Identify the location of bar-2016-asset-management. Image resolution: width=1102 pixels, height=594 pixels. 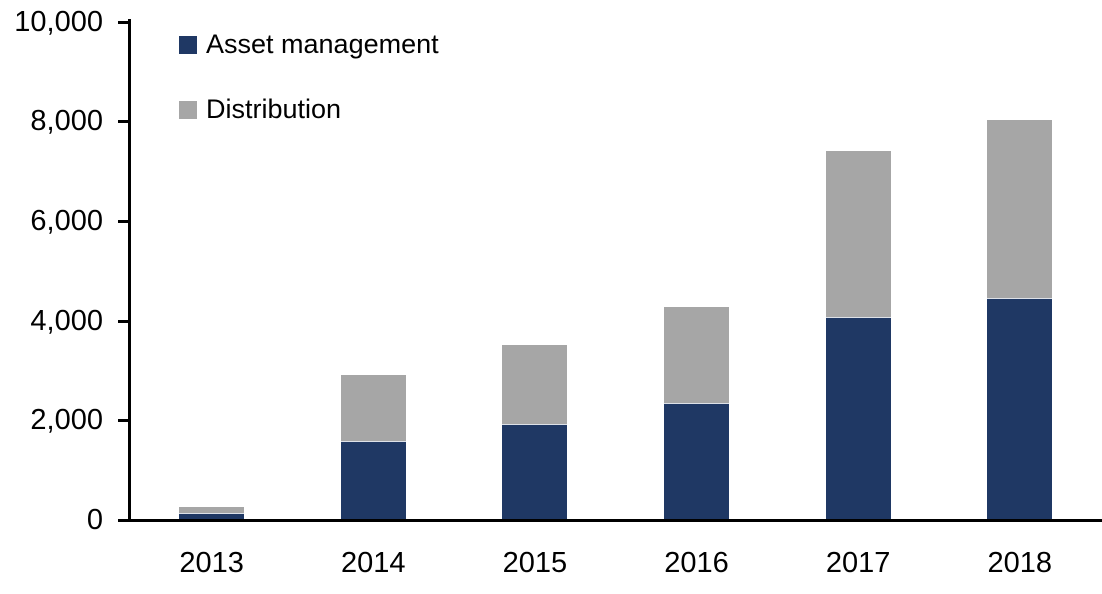
(697, 461).